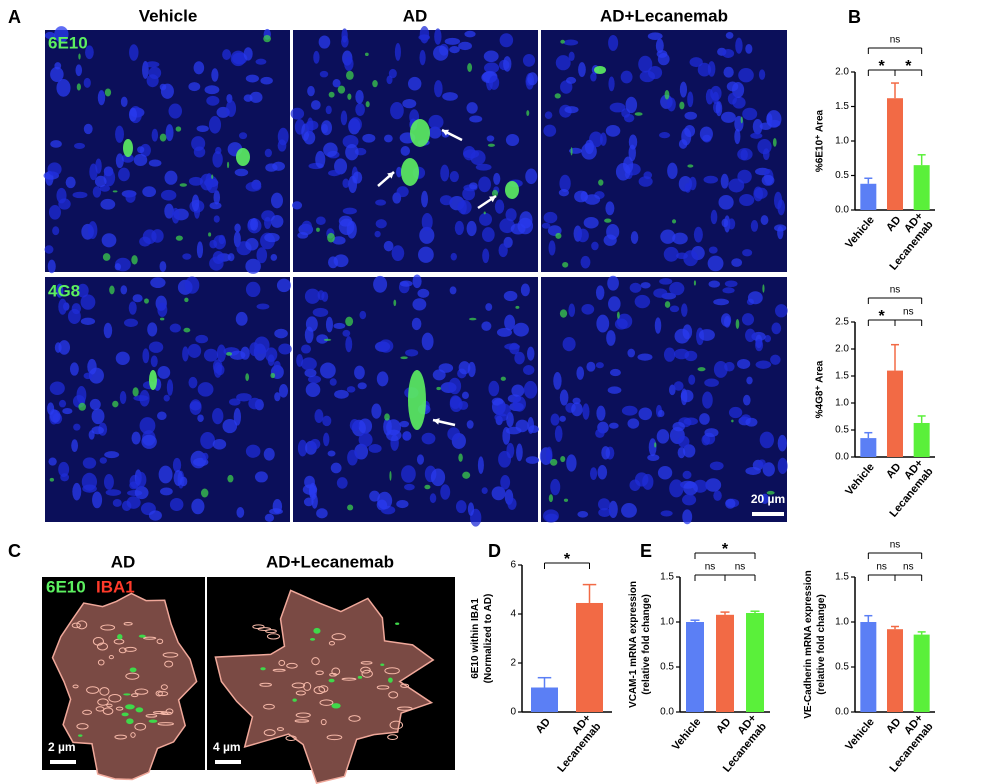 The height and width of the screenshot is (784, 994). What do you see at coordinates (153, 380) in the screenshot?
I see `plaque` at bounding box center [153, 380].